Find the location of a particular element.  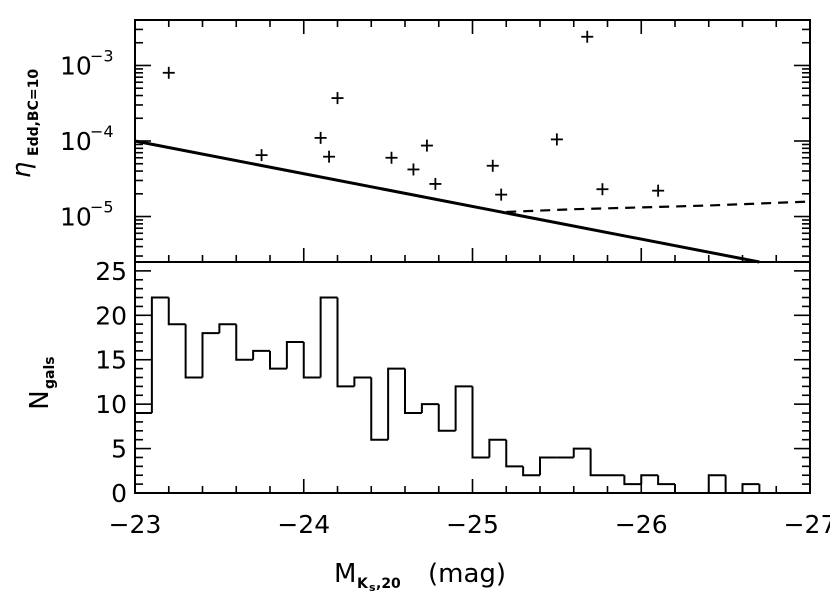

x-axis-label-tail: ,20 is located at coordinates (388, 584).